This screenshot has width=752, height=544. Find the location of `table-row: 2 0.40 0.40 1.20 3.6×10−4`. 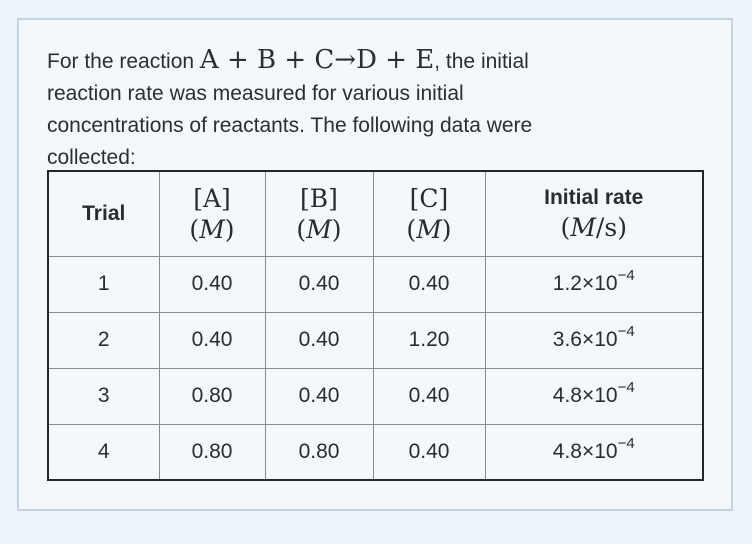

table-row: 2 0.40 0.40 1.20 3.6×10−4 is located at coordinates (375, 340).